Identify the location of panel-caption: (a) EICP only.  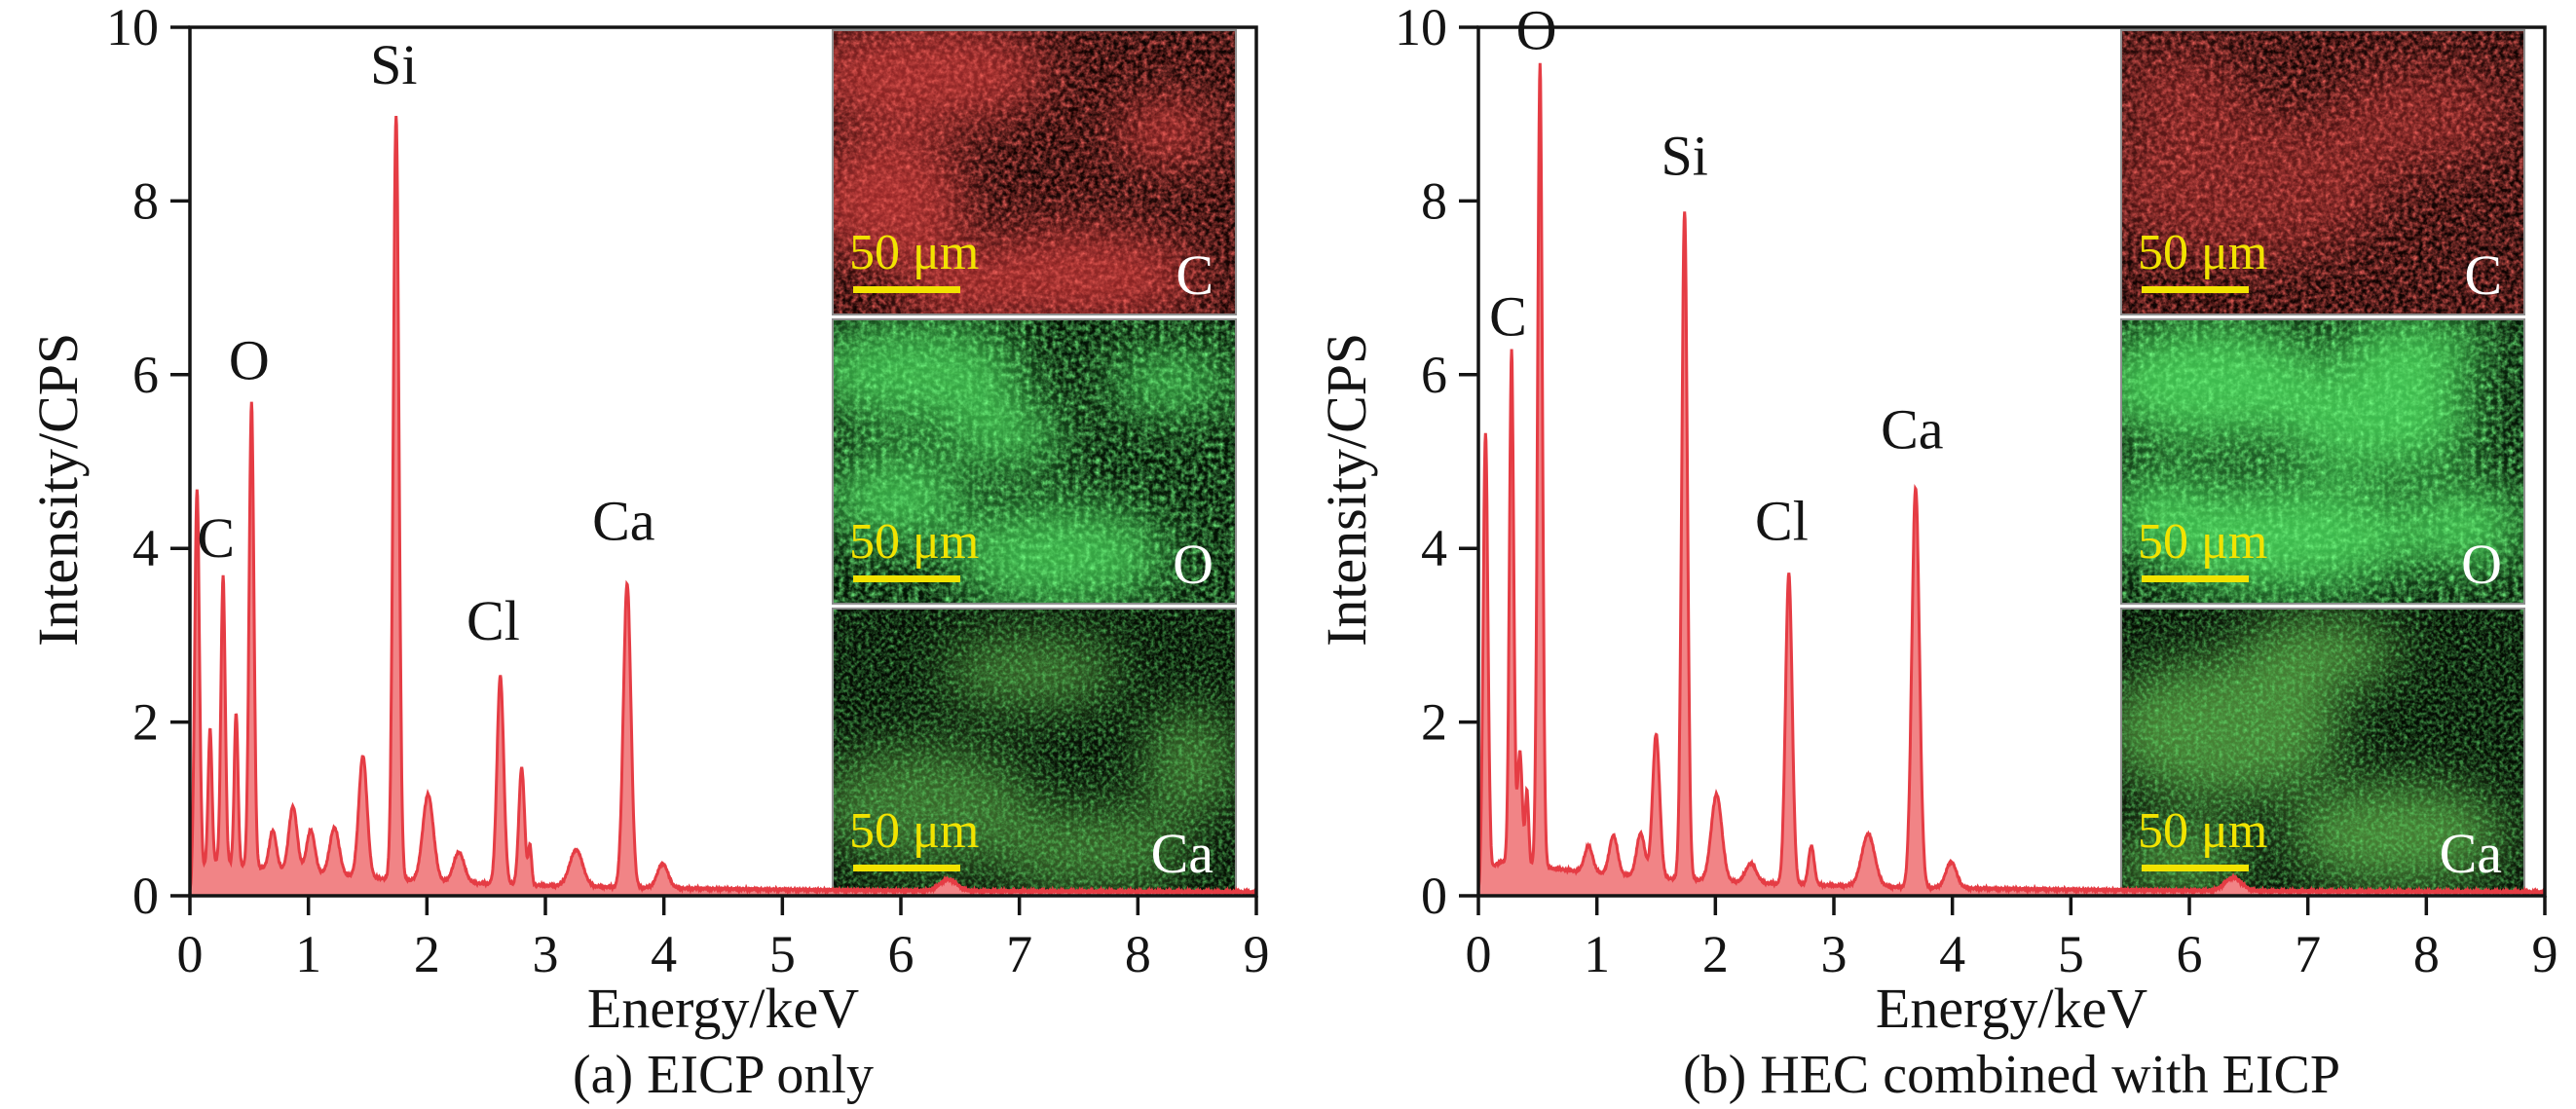
(723, 1075).